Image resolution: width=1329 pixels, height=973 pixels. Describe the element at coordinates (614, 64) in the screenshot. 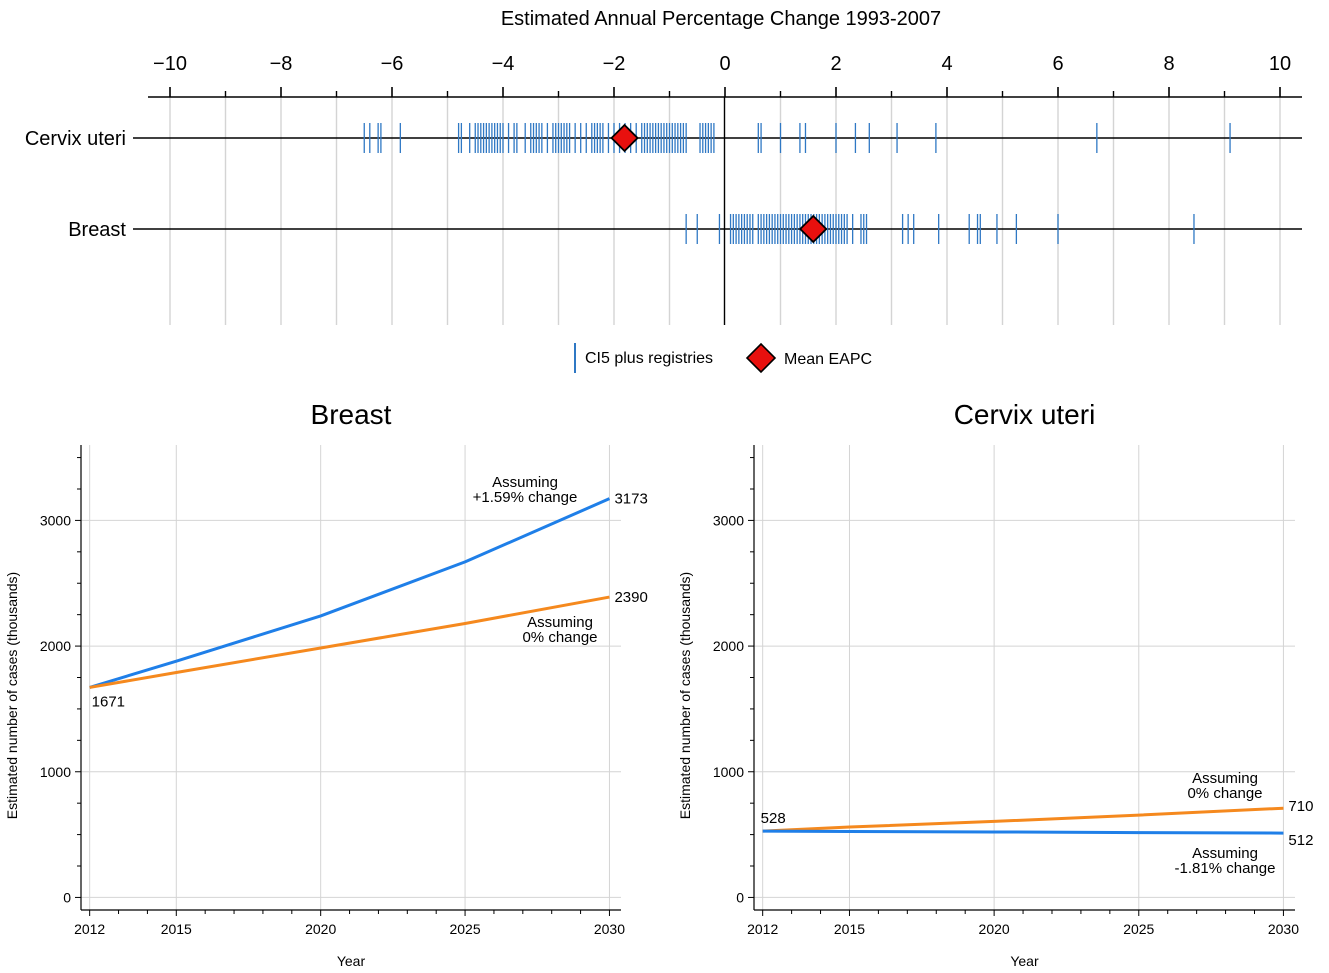

I see `eapc-tick-label: −2` at that location.